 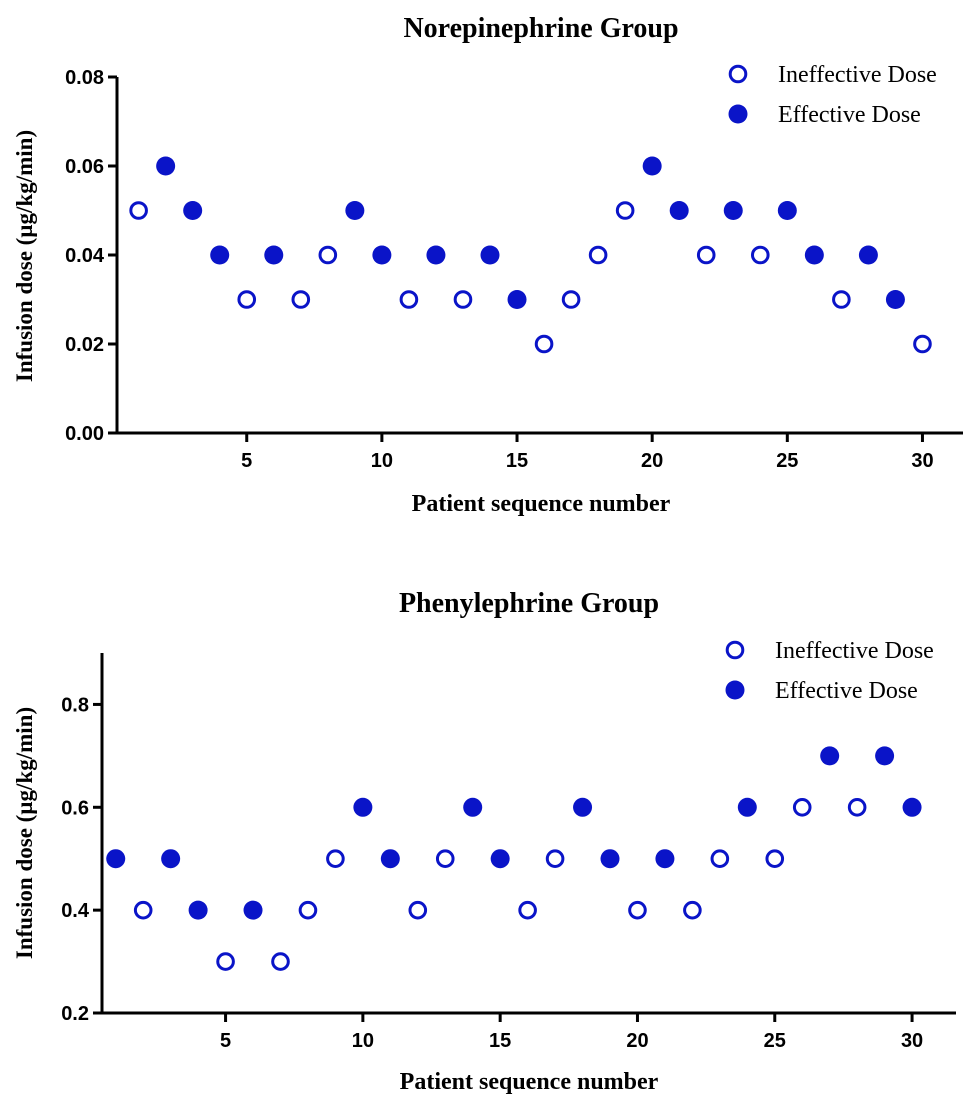 What do you see at coordinates (530, 255) in the screenshot?
I see `data-points` at bounding box center [530, 255].